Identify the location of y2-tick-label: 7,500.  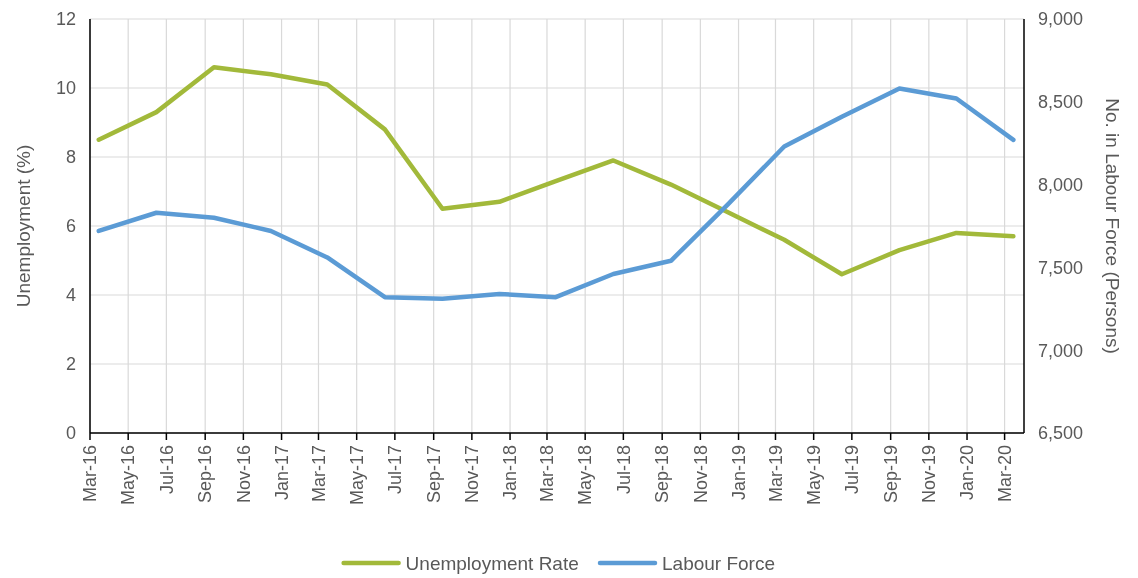
(1061, 267).